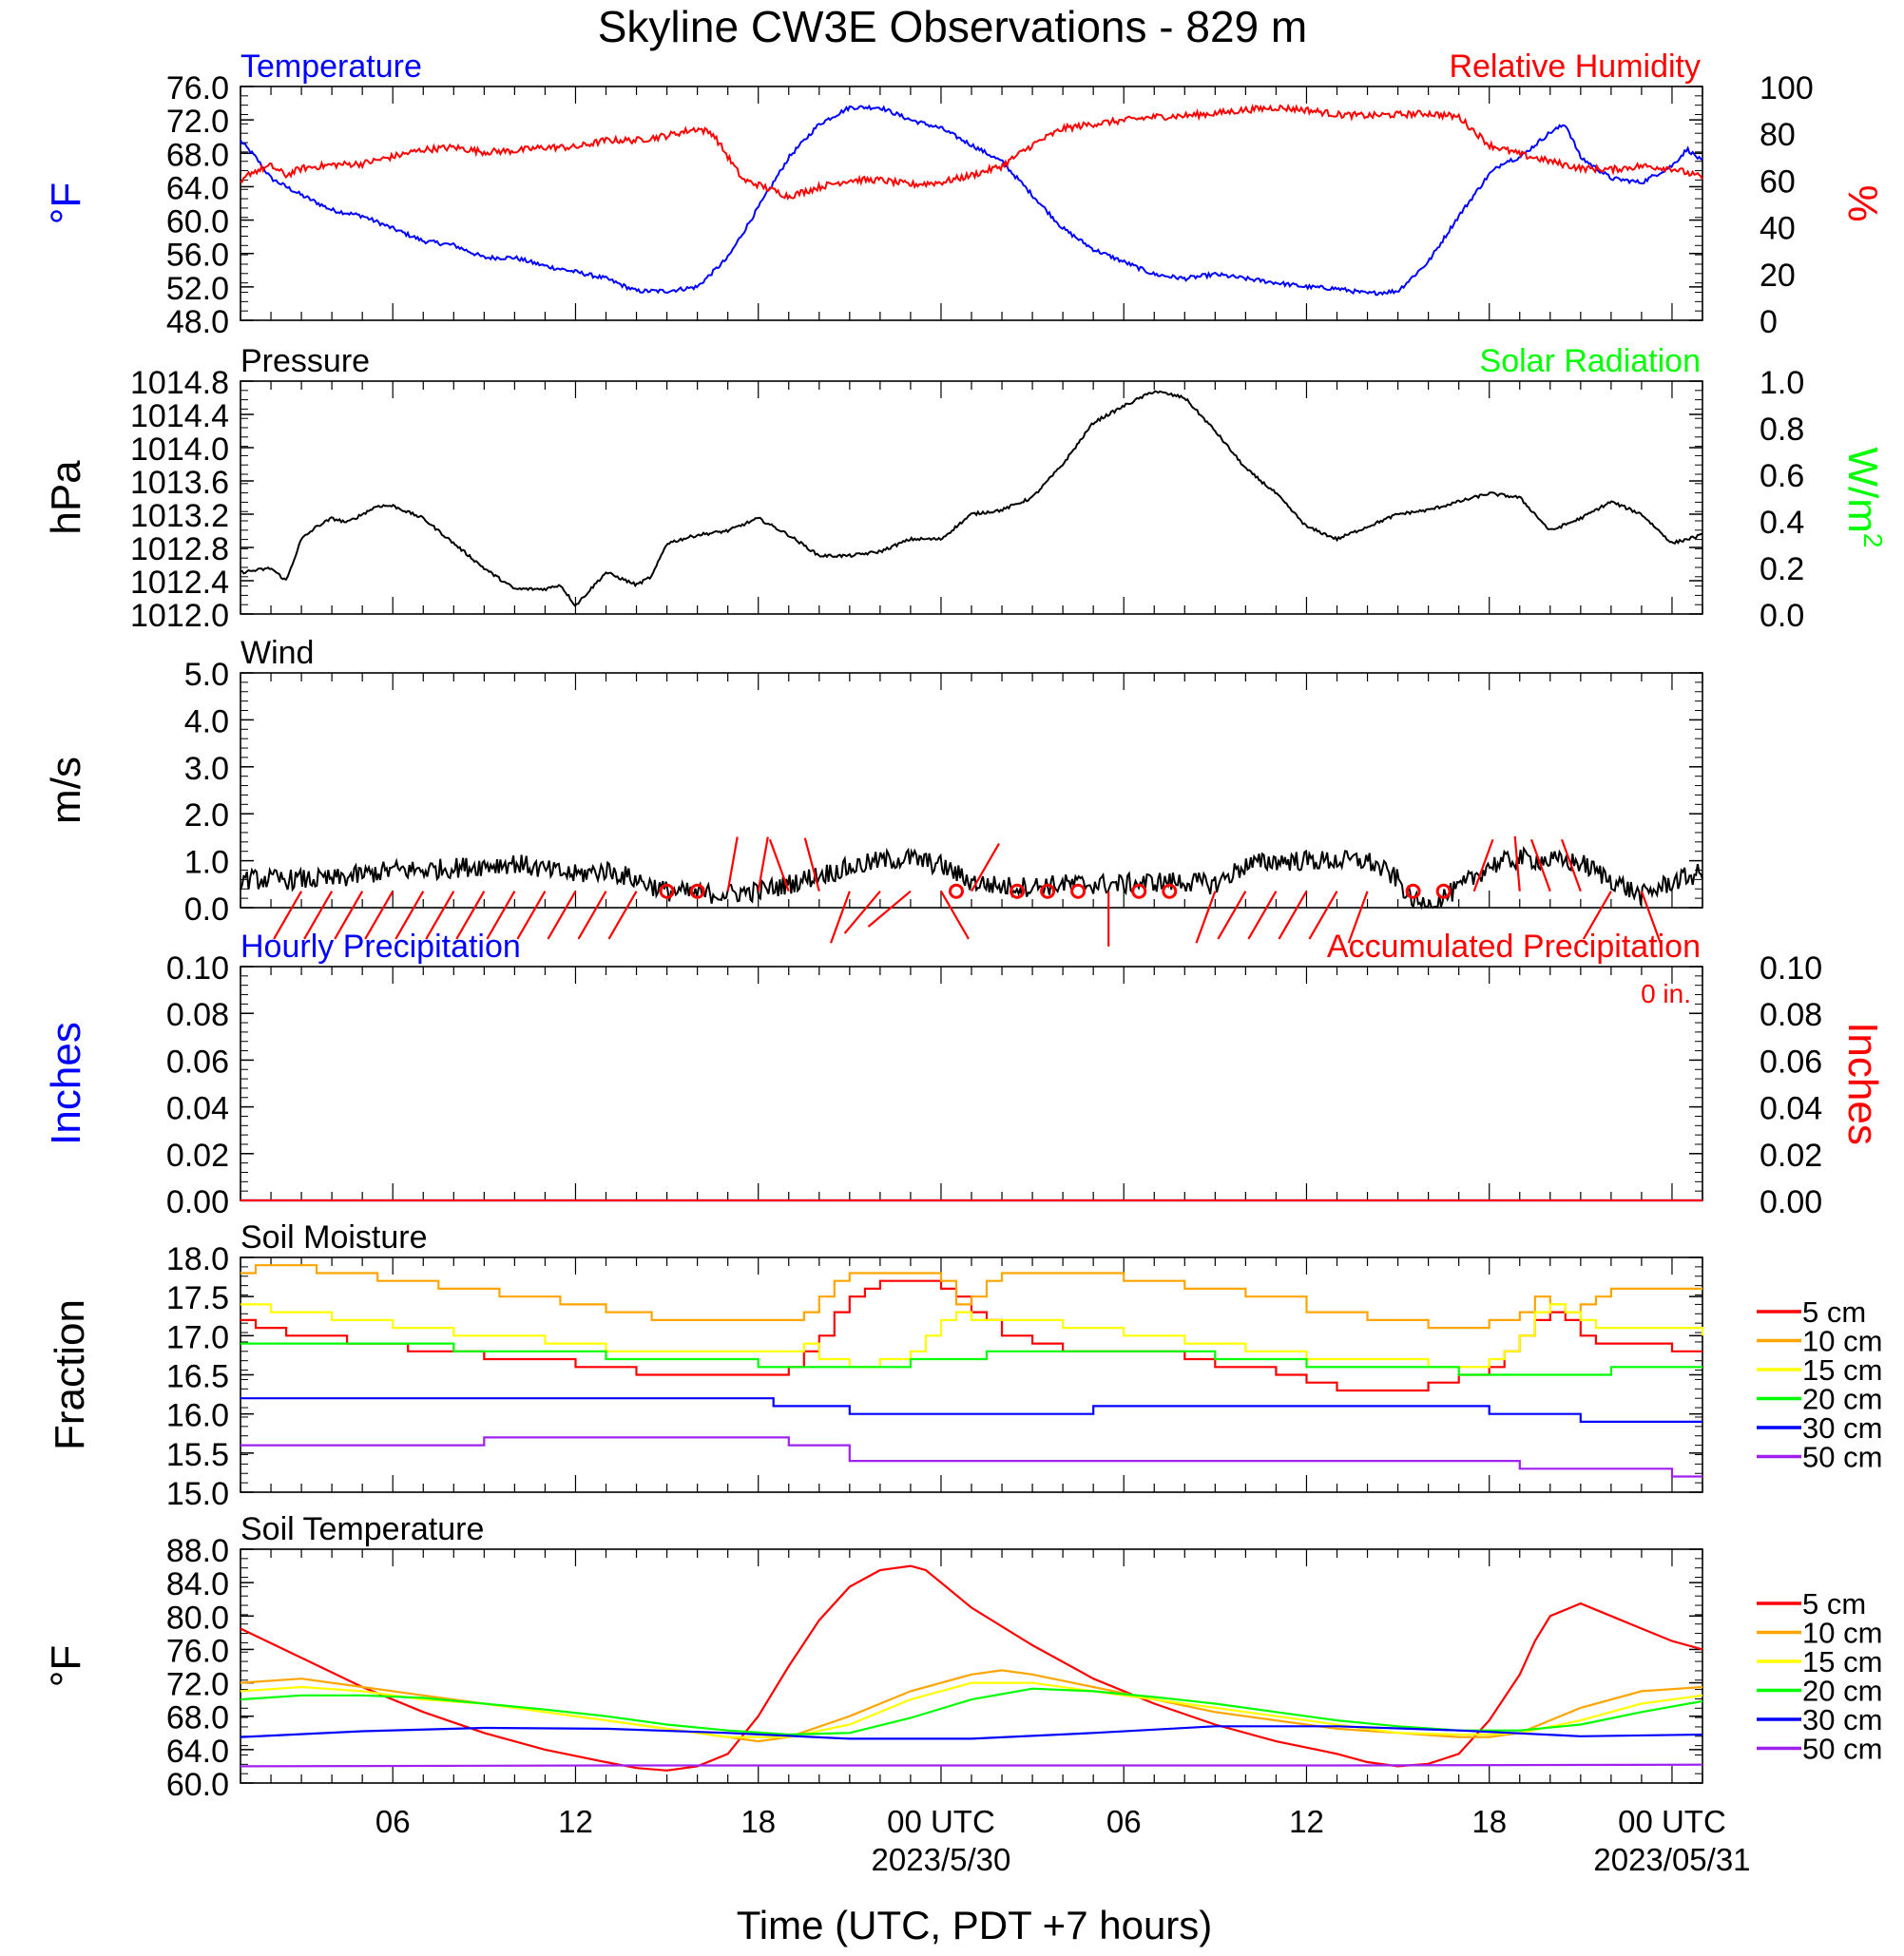 The image size is (1904, 1956). Describe the element at coordinates (197, 1062) in the screenshot. I see `y-tick-label-left: 0.06` at that location.